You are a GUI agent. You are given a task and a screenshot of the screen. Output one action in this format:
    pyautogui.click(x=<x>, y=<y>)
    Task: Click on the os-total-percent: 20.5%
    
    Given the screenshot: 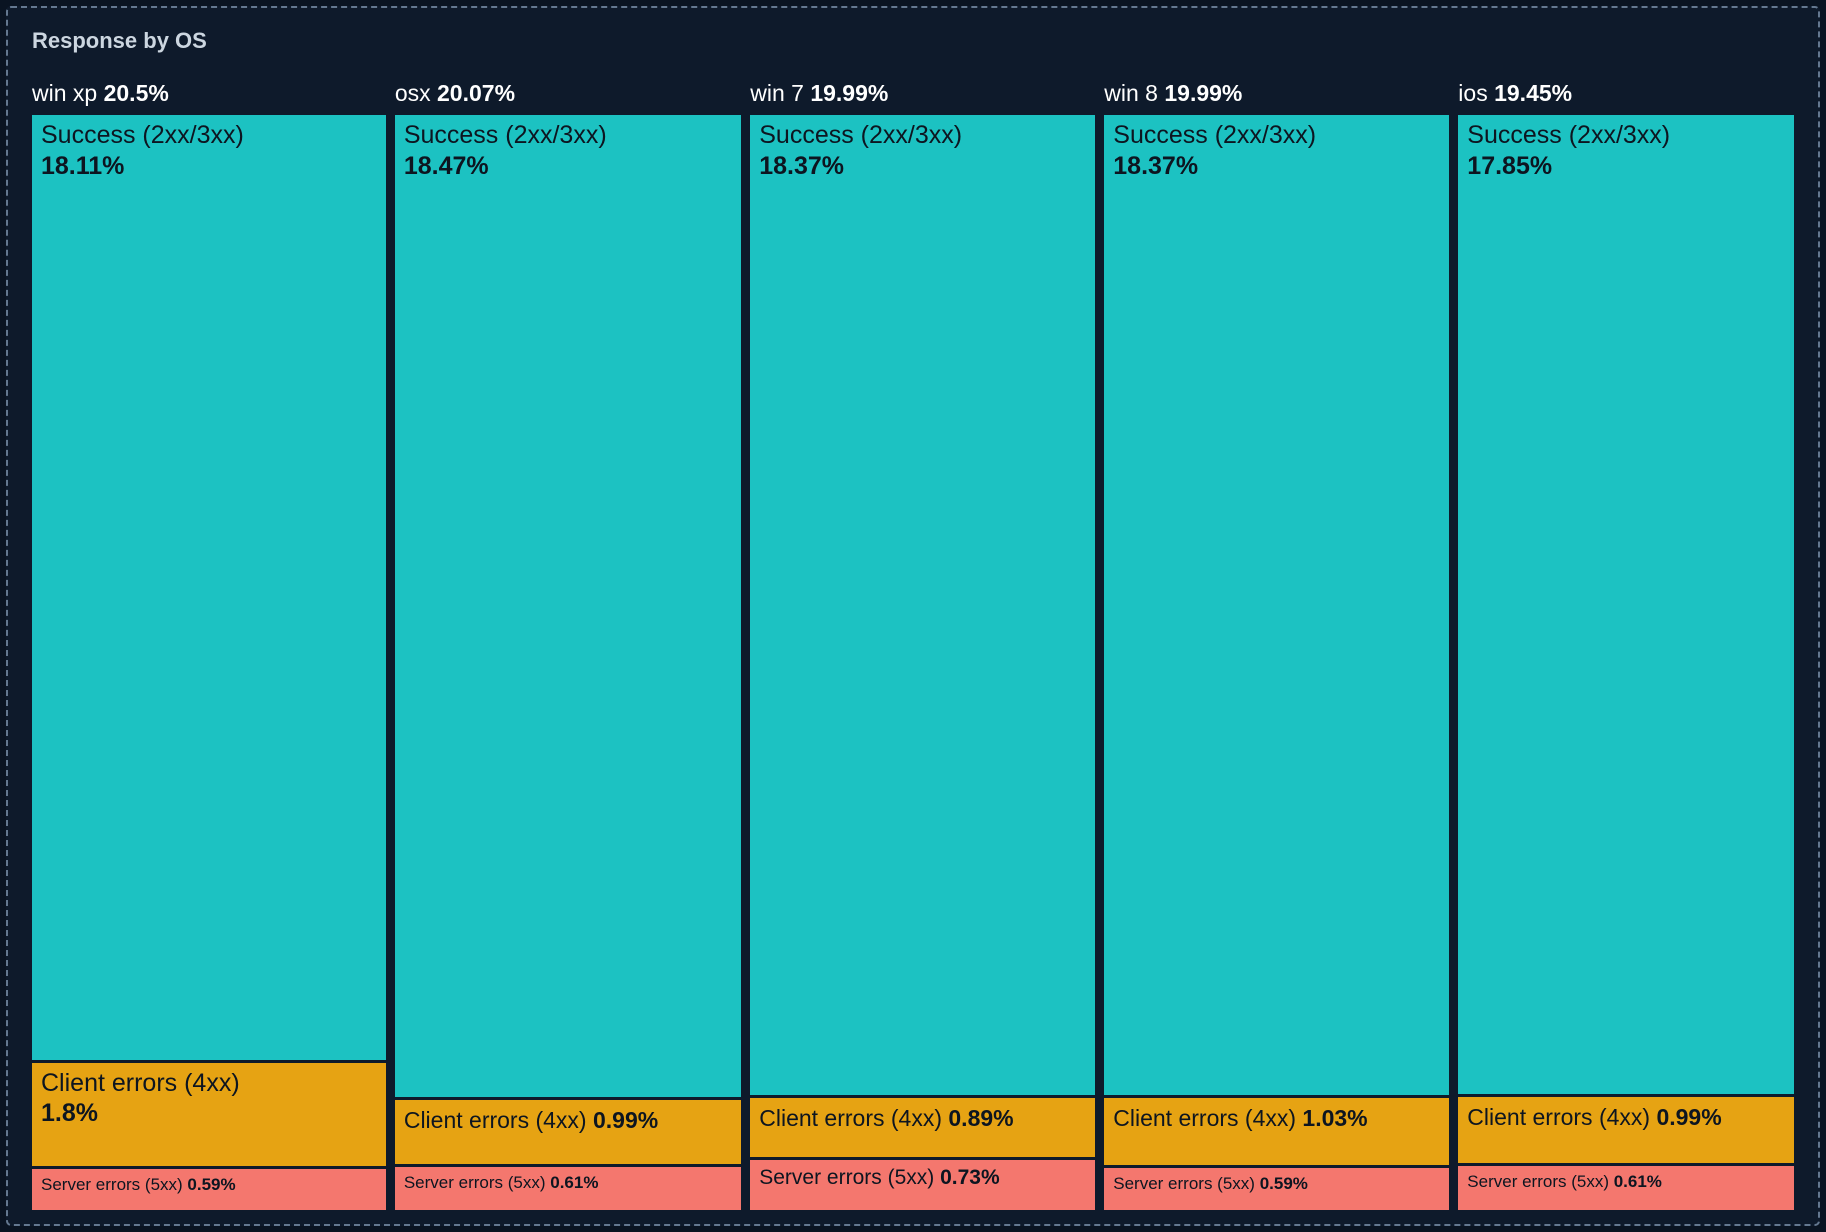 What is the action you would take?
    pyautogui.click(x=136, y=93)
    